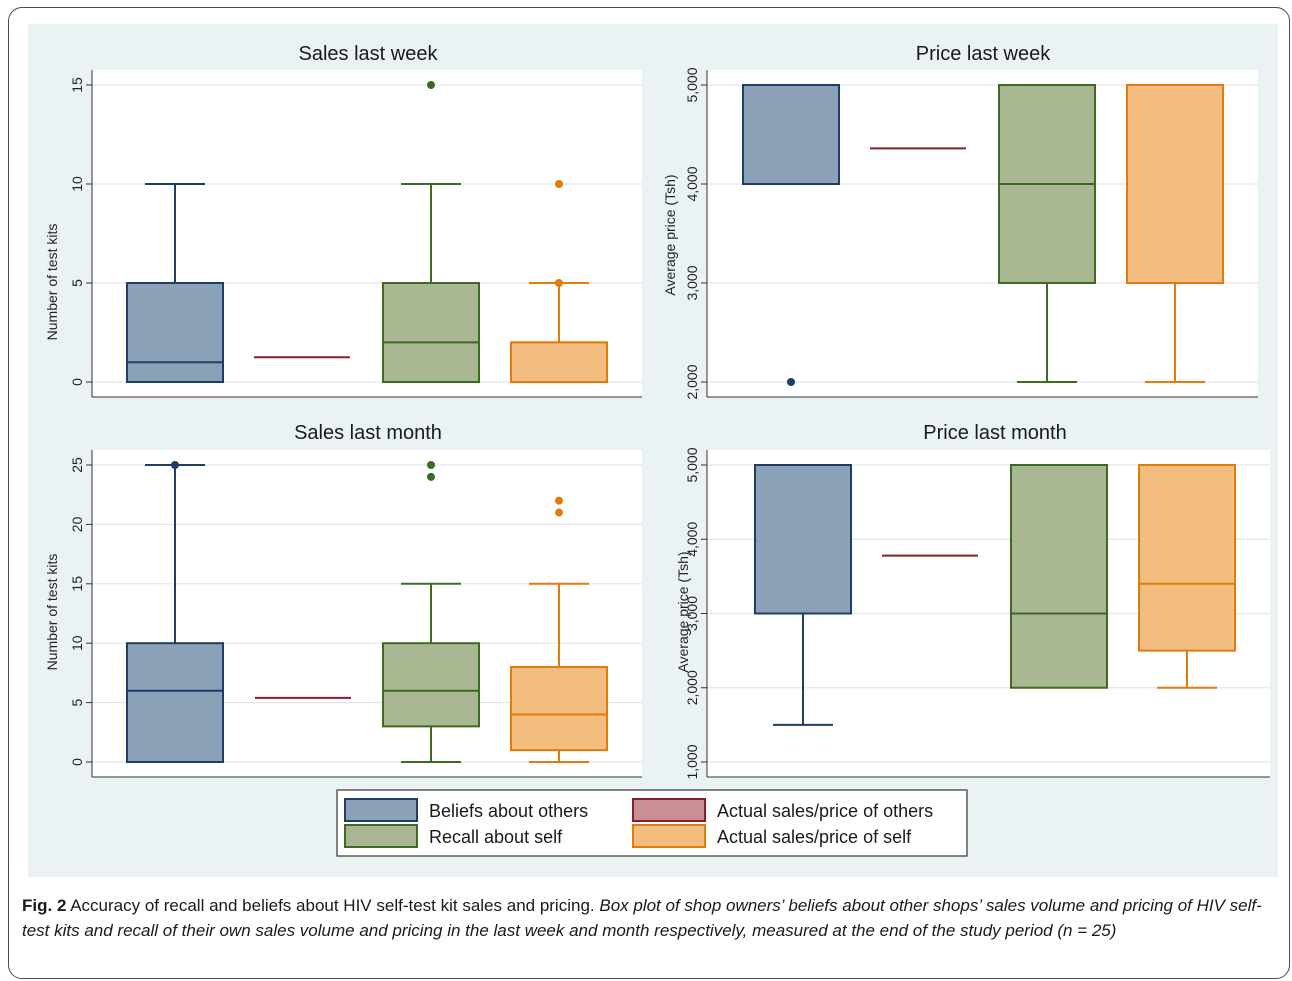 Image resolution: width=1292 pixels, height=981 pixels. I want to click on legend-item-1: Beliefs about others, so click(466, 810).